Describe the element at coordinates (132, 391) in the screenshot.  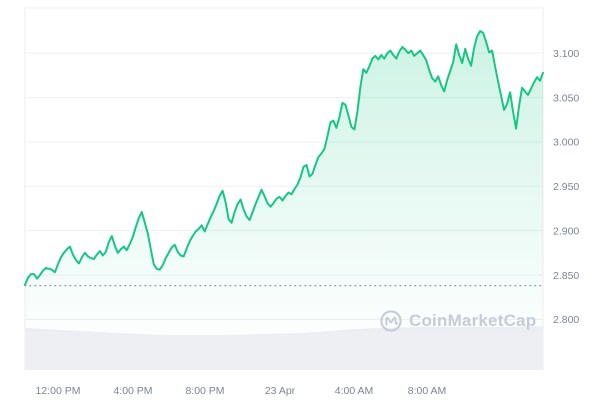
I see `x-axis-label: 4:00 PM` at that location.